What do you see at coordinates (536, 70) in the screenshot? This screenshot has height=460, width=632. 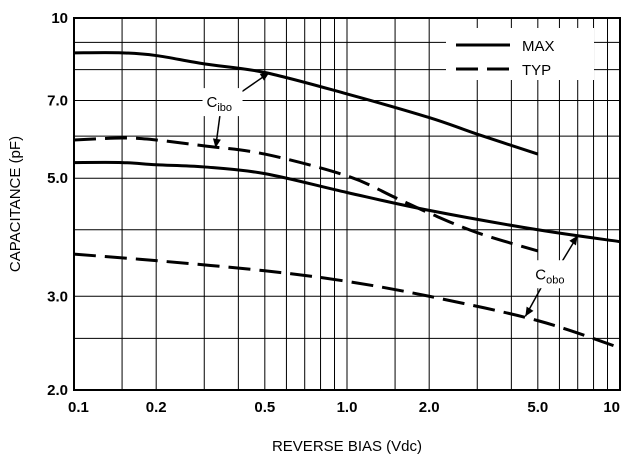 I see `legend-label-typ: TYP` at bounding box center [536, 70].